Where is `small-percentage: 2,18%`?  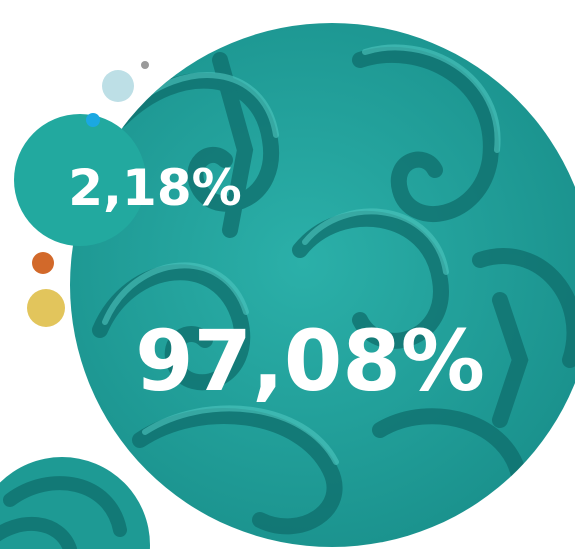
small-percentage: 2,18% is located at coordinates (154, 188).